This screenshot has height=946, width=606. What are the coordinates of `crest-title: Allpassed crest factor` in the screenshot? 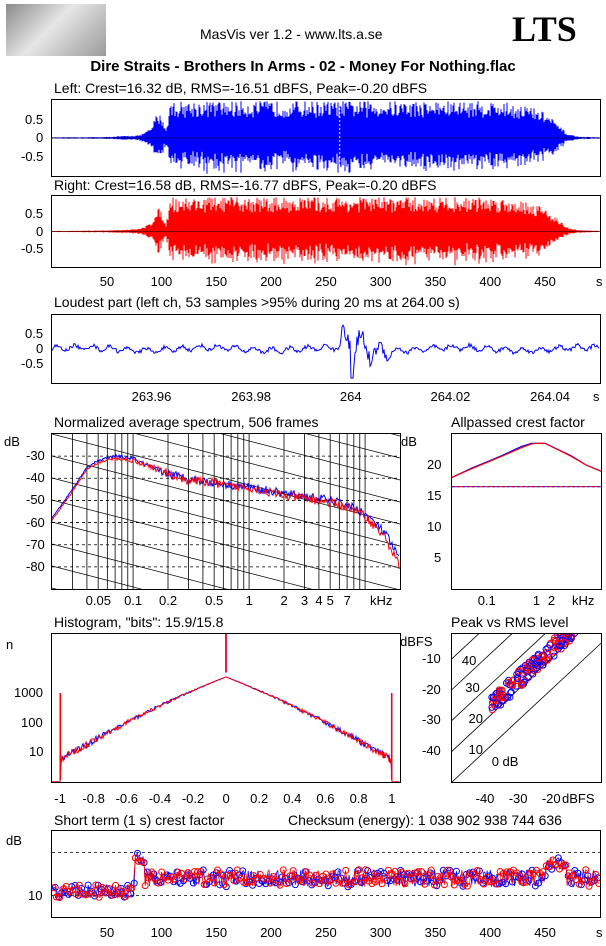 It's located at (518, 422).